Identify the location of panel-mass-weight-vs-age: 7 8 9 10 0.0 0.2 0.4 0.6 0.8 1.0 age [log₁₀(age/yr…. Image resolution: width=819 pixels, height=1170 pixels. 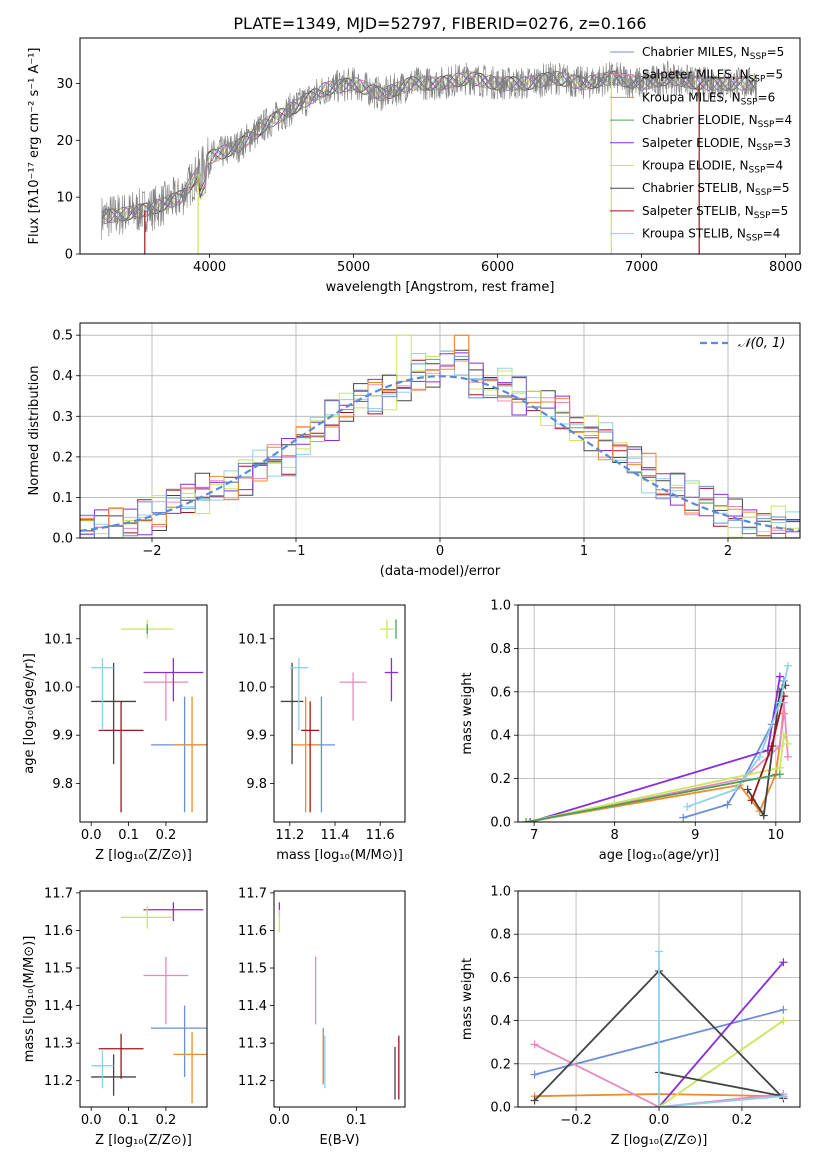
(630, 731).